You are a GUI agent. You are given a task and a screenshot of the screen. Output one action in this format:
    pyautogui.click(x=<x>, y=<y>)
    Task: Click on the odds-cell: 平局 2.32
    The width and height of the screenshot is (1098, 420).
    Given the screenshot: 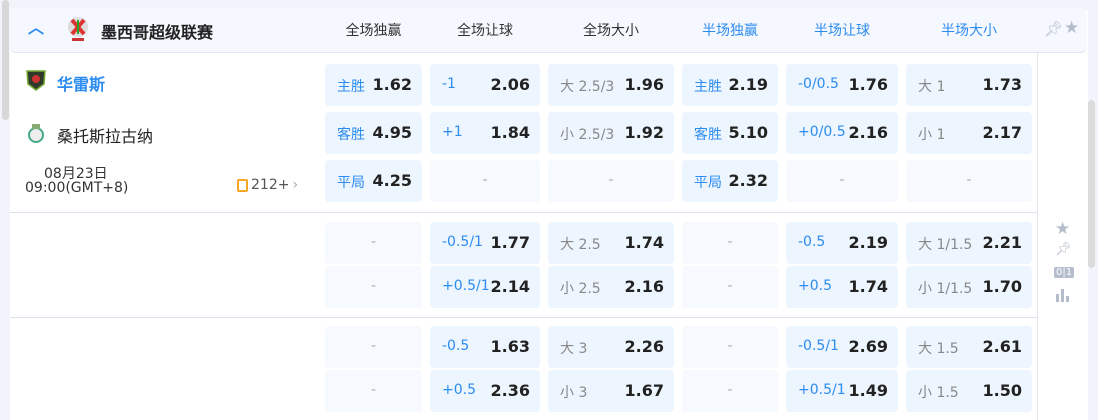 What is the action you would take?
    pyautogui.click(x=730, y=181)
    